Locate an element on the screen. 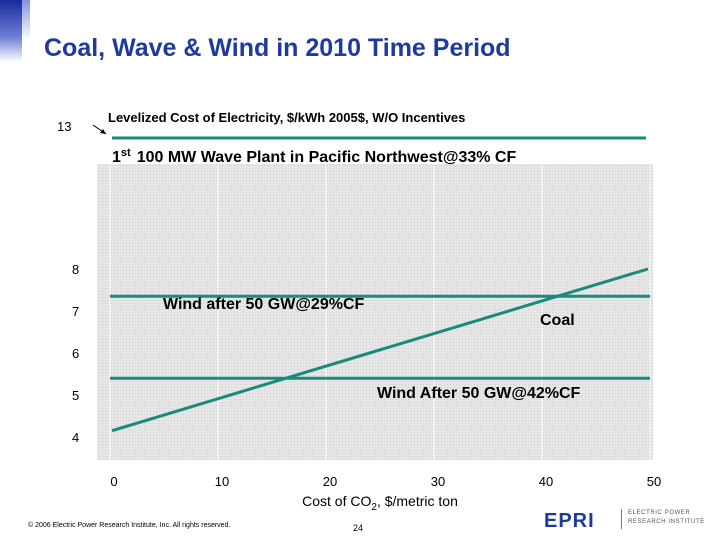 Image resolution: width=720 pixels, height=540 pixels. y-tick-label: 5 is located at coordinates (75, 395).